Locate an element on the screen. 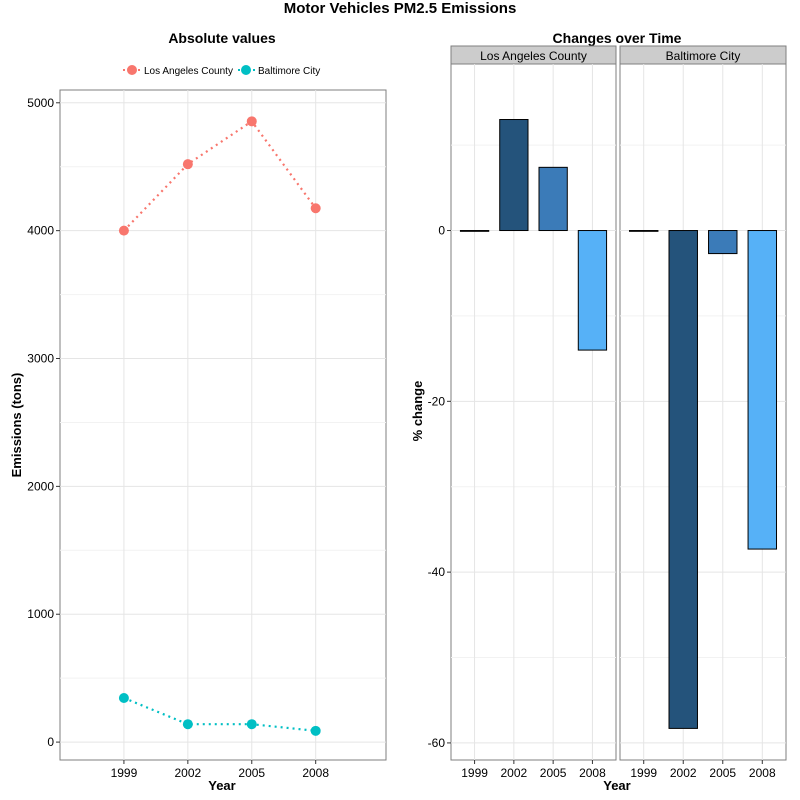  legend-label-baltimore: Baltimore City is located at coordinates (289, 71).